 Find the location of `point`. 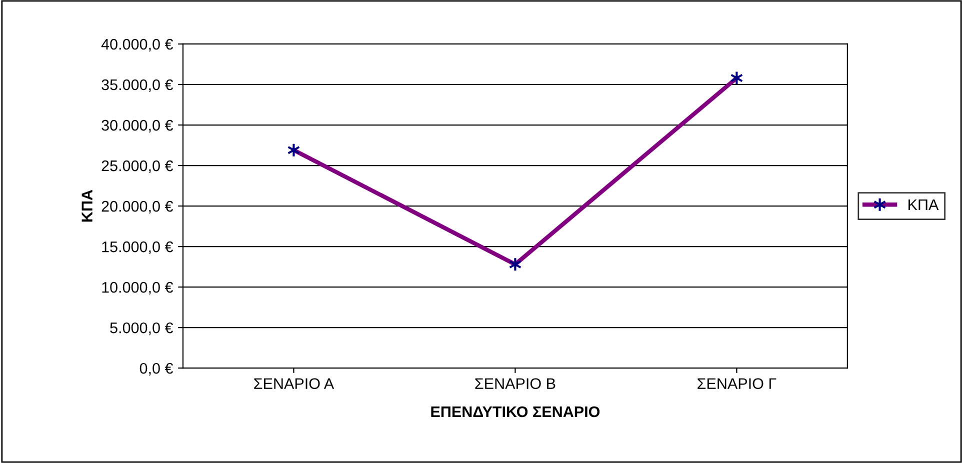

point is located at coordinates (293, 150).